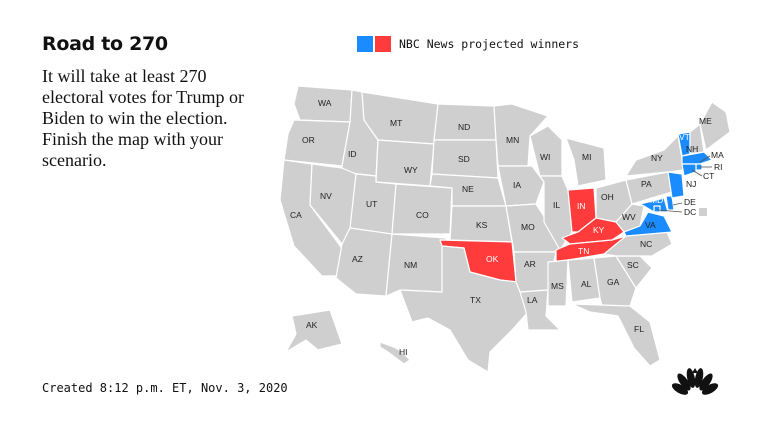 Image resolution: width=760 pixels, height=427 pixels. What do you see at coordinates (692, 149) in the screenshot?
I see `label-nh: NH` at bounding box center [692, 149].